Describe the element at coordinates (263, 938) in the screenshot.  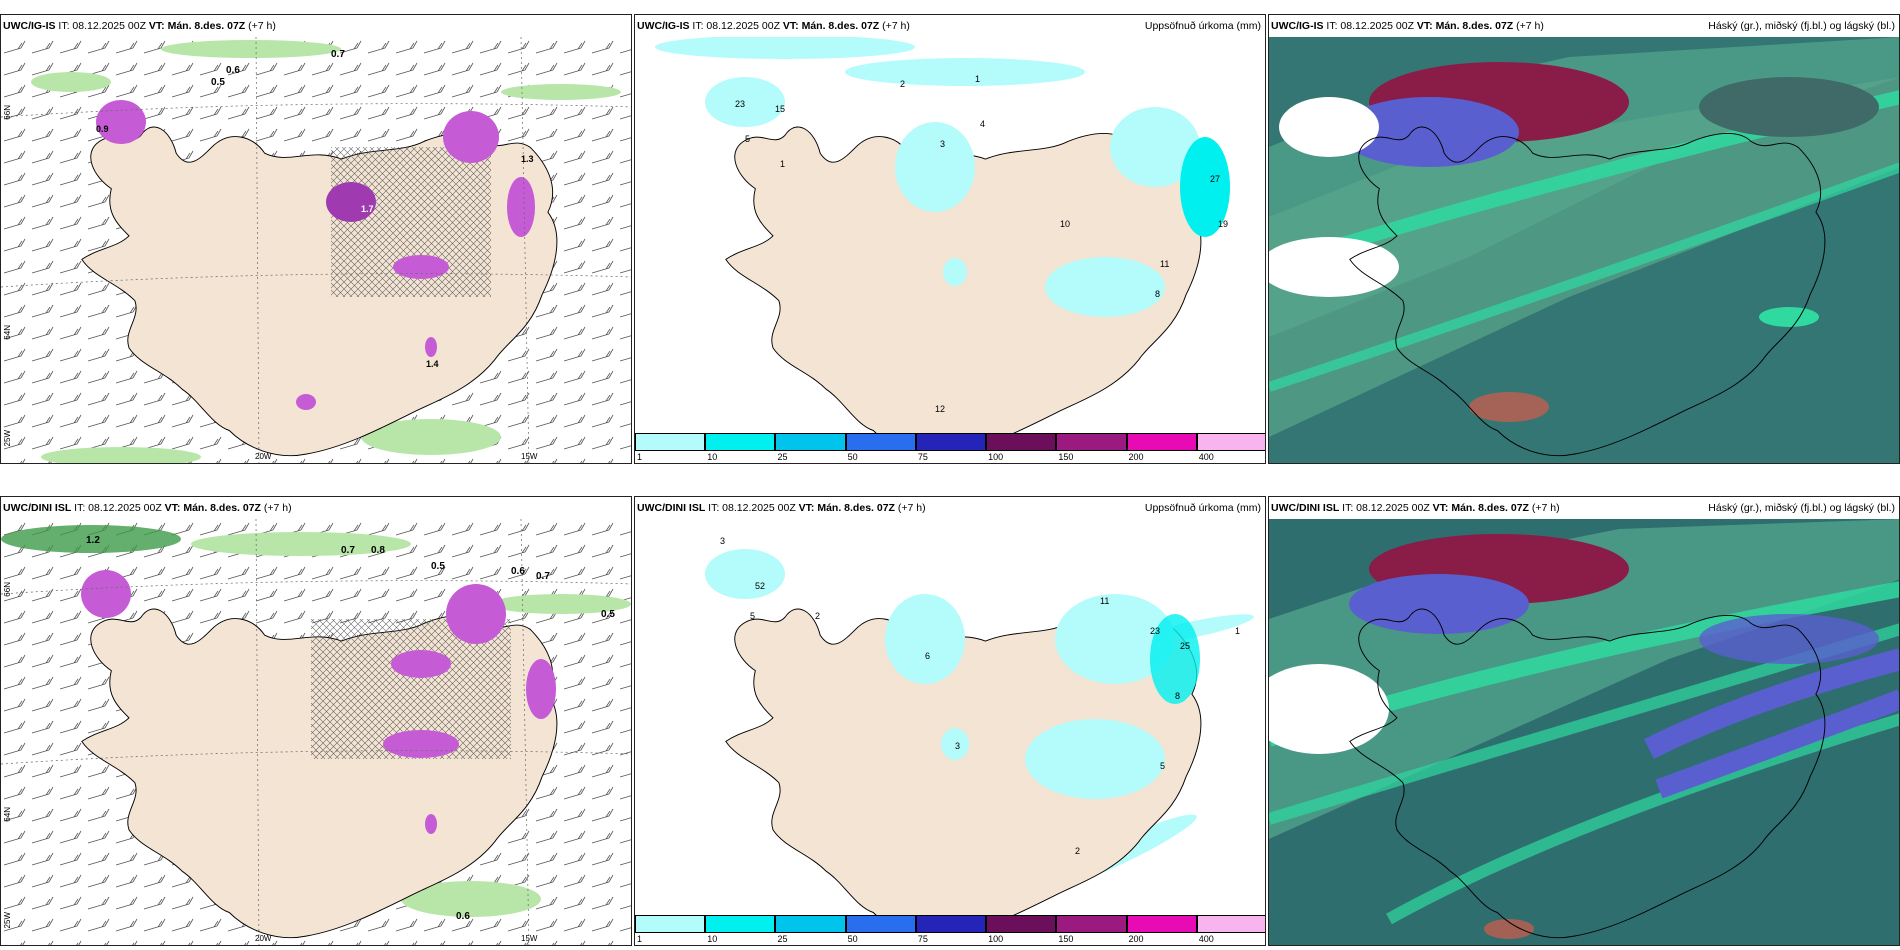
I see `lon-label-20w: 20W` at that location.